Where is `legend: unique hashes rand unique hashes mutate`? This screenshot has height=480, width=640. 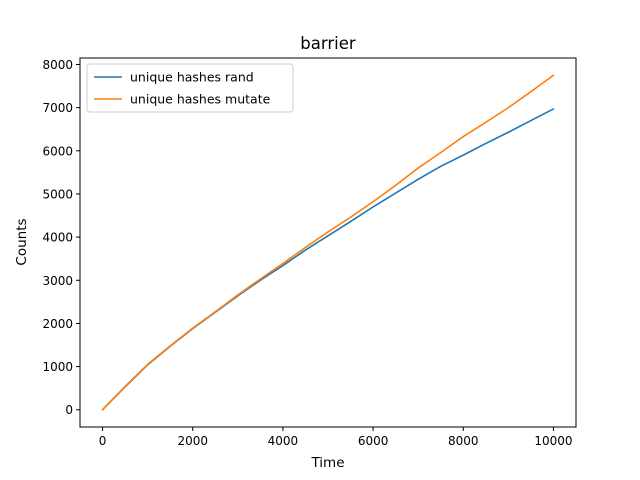 legend: unique hashes rand unique hashes mutate is located at coordinates (190, 88).